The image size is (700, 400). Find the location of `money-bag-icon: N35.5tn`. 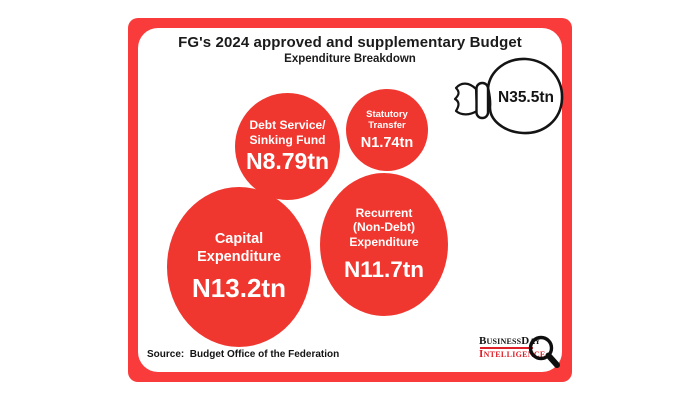

money-bag-icon: N35.5tn is located at coordinates (508, 96).